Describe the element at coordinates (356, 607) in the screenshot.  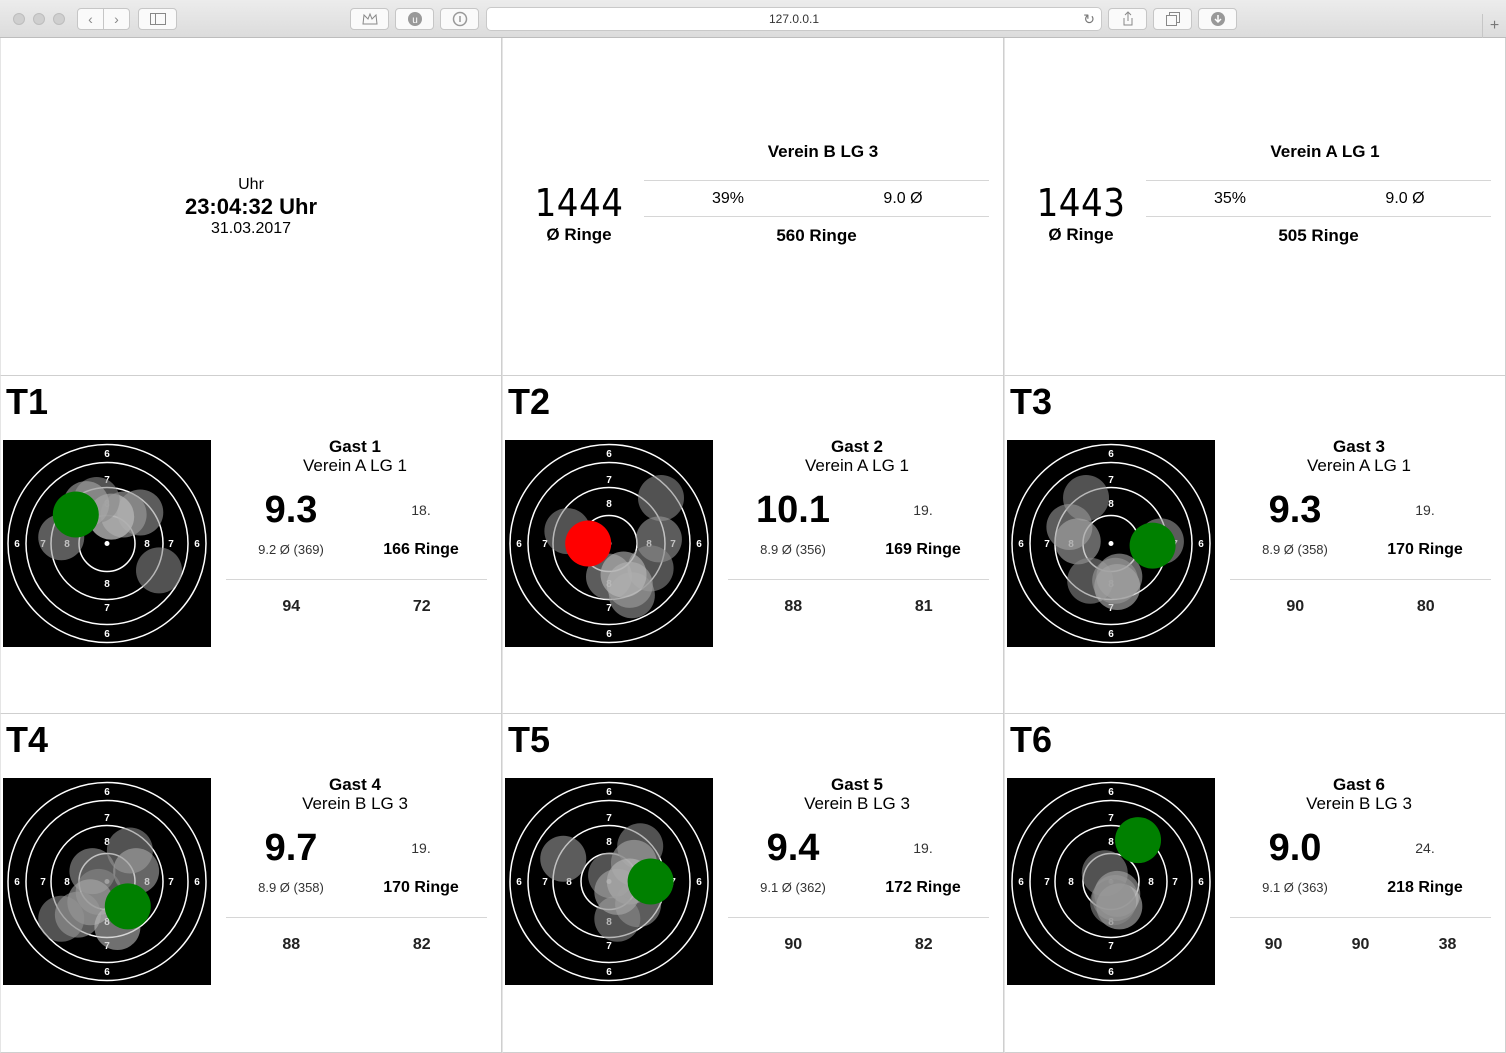
I see `series-list: 94 72` at that location.